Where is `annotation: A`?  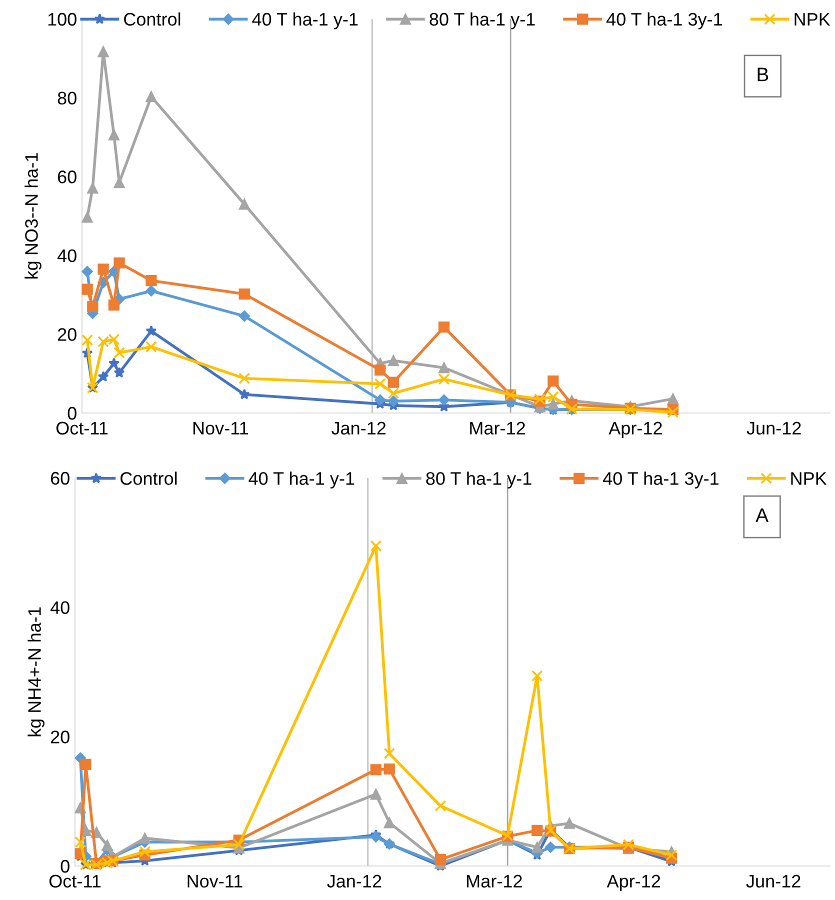
annotation: A is located at coordinates (762, 515).